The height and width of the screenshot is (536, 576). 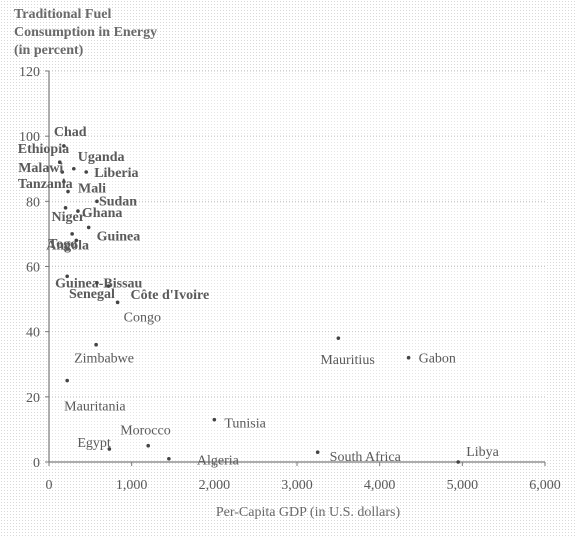 What do you see at coordinates (29, 137) in the screenshot?
I see `y-tick-label: 100` at bounding box center [29, 137].